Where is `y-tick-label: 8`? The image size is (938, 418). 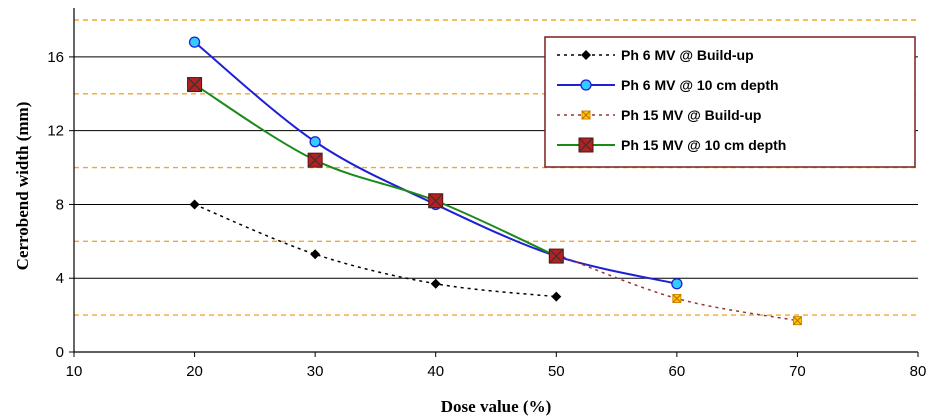 y-tick-label: 8 is located at coordinates (60, 204).